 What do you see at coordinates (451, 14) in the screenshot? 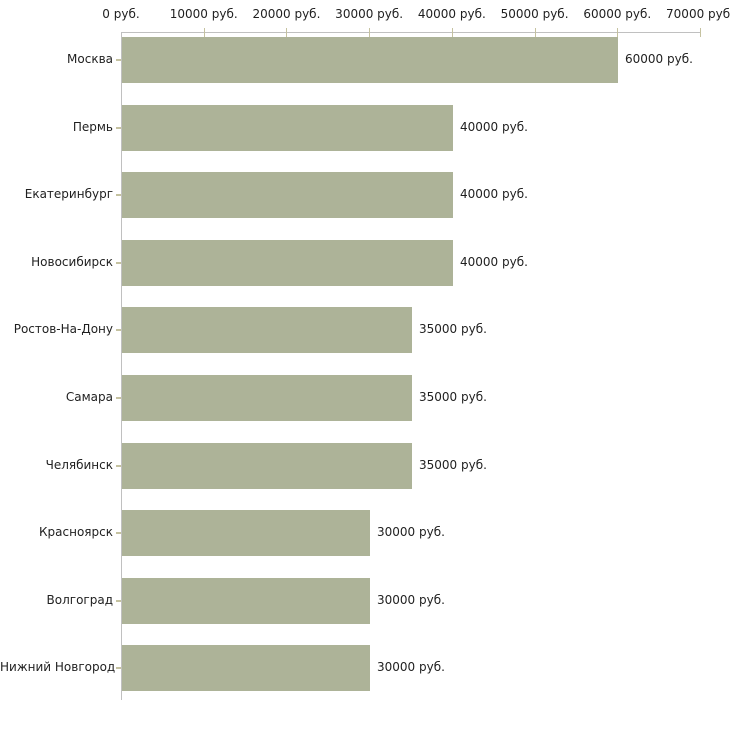
I see `x-axis-tick-label: 40000 руб.` at bounding box center [451, 14].